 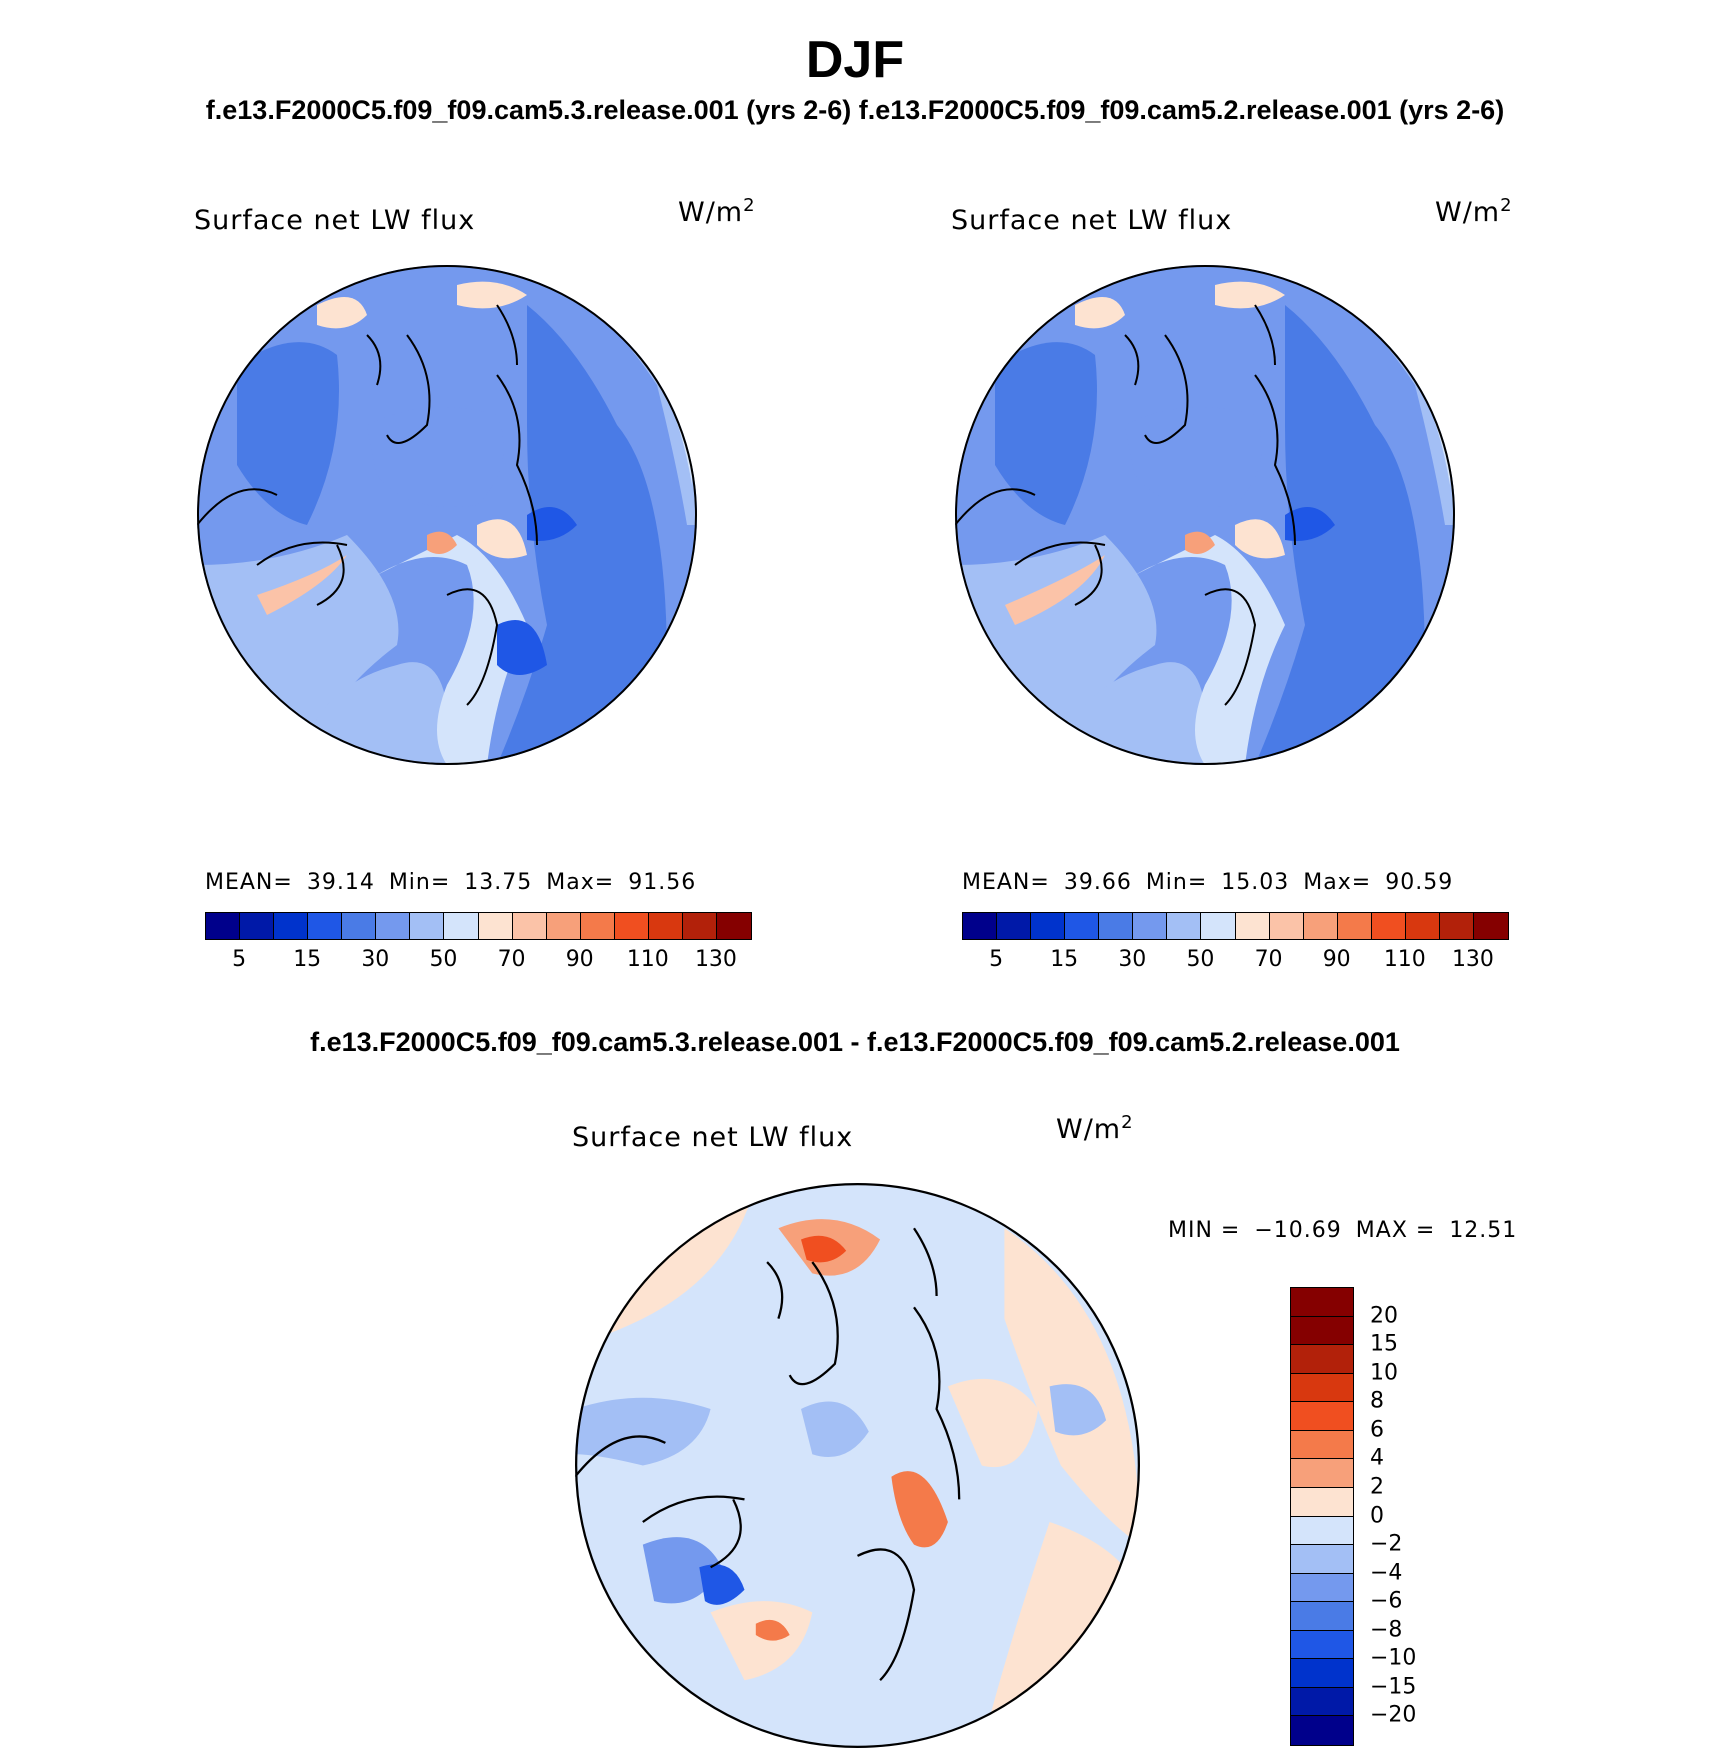 I want to click on panel1-max: 91.56, so click(x=662, y=882).